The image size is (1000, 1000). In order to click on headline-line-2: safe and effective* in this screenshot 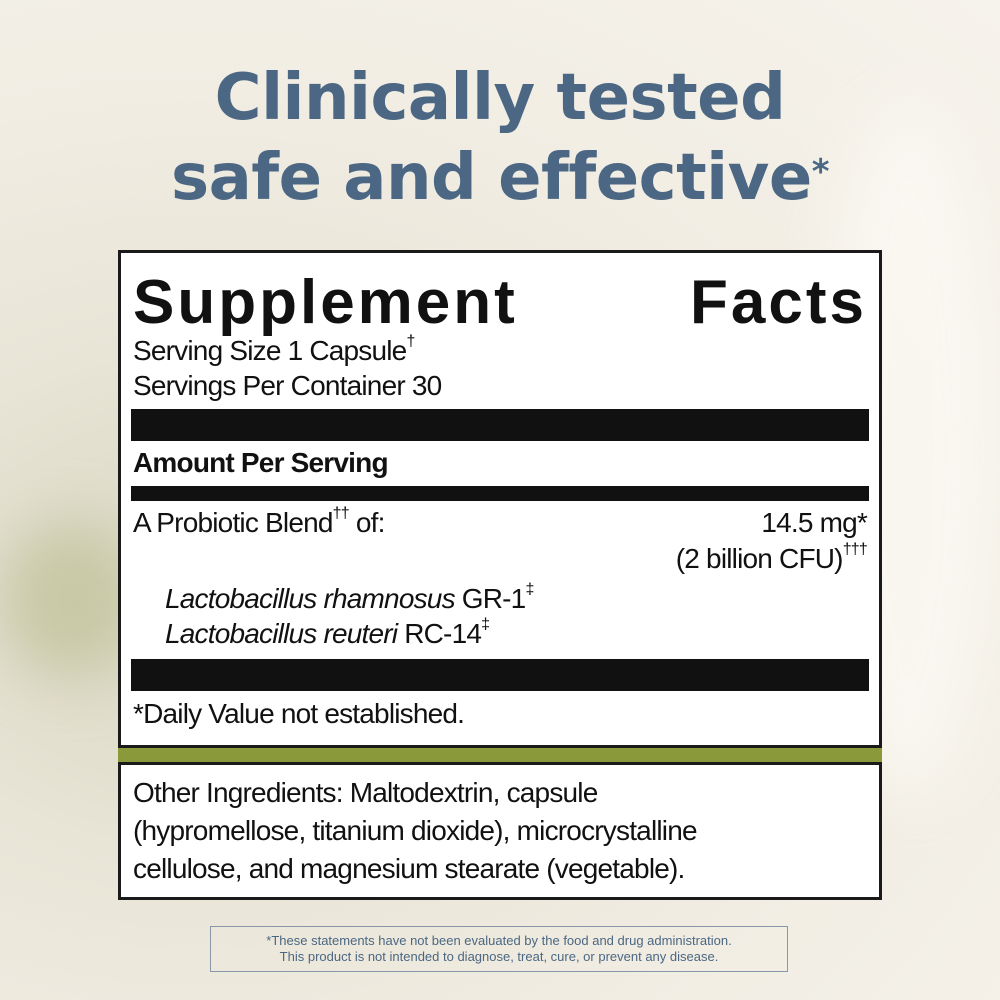, I will do `click(500, 178)`.